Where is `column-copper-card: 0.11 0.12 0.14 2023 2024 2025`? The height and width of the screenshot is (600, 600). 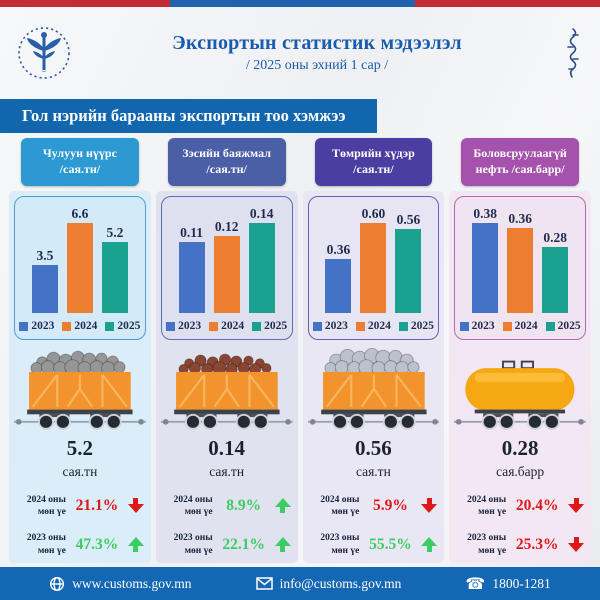 column-copper-card: 0.11 0.12 0.14 2023 2024 2025 is located at coordinates (226, 377).